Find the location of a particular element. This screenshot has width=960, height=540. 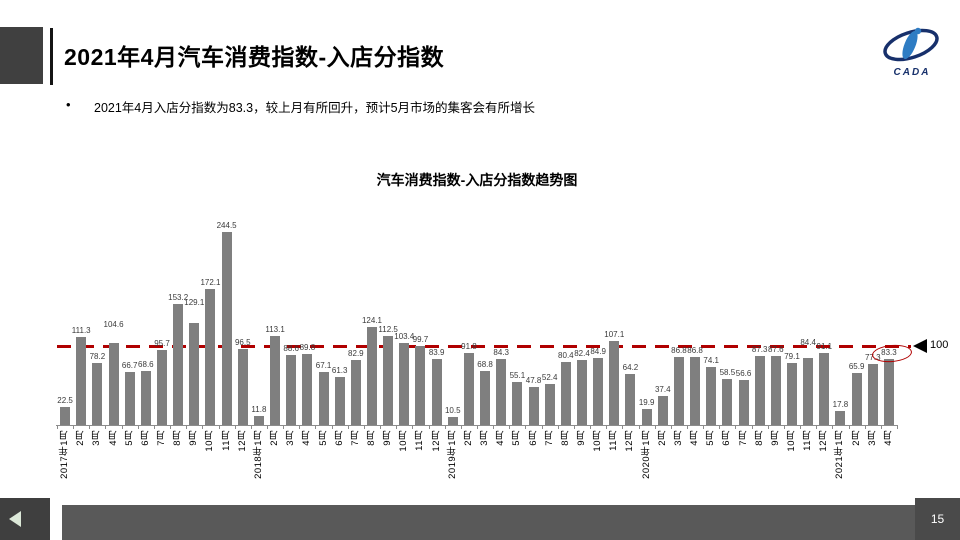

bullet-text: 2021年4月入店分指数为83.3，较上月有所回升，预计5月市场的集客会有所增长 is located at coordinates (315, 108).